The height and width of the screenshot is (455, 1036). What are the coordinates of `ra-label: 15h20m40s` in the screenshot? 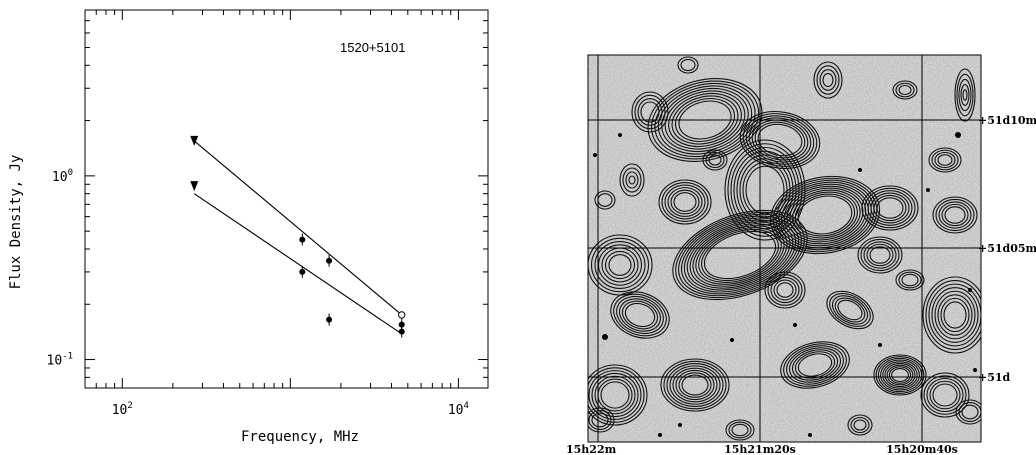 It's located at (922, 449).